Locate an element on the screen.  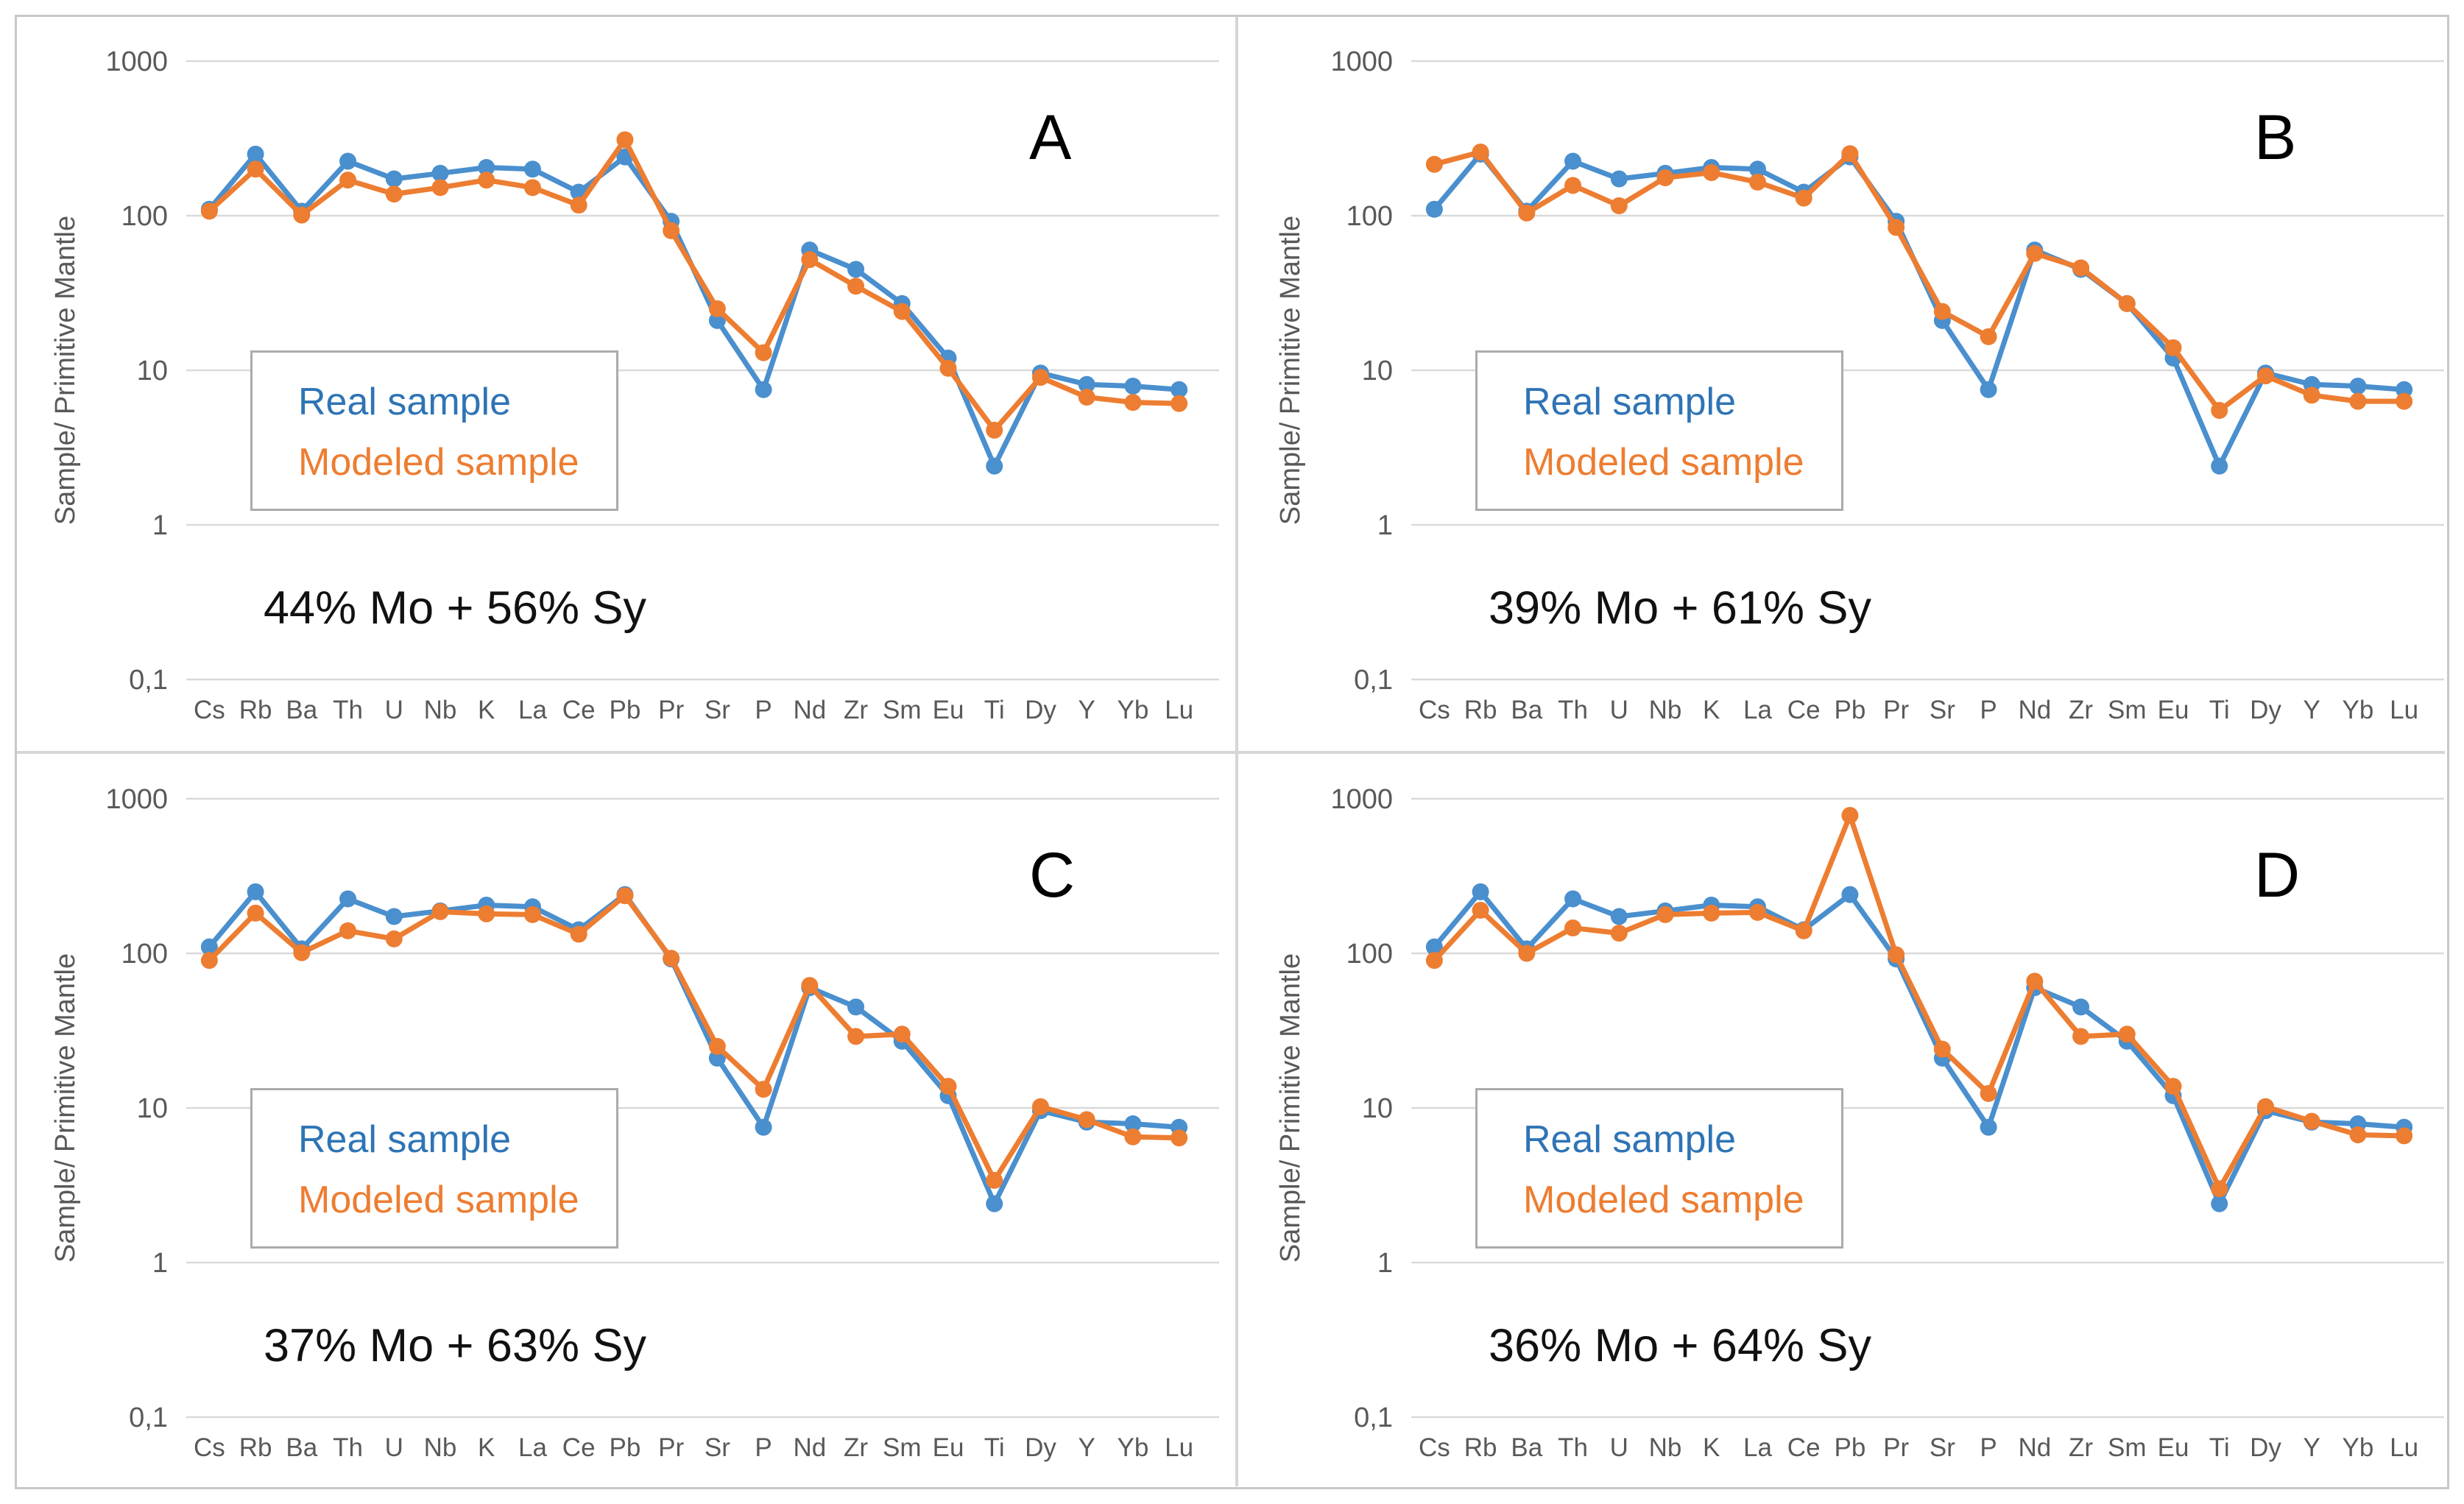
x-axis-label: Ba is located at coordinates (301, 1447).